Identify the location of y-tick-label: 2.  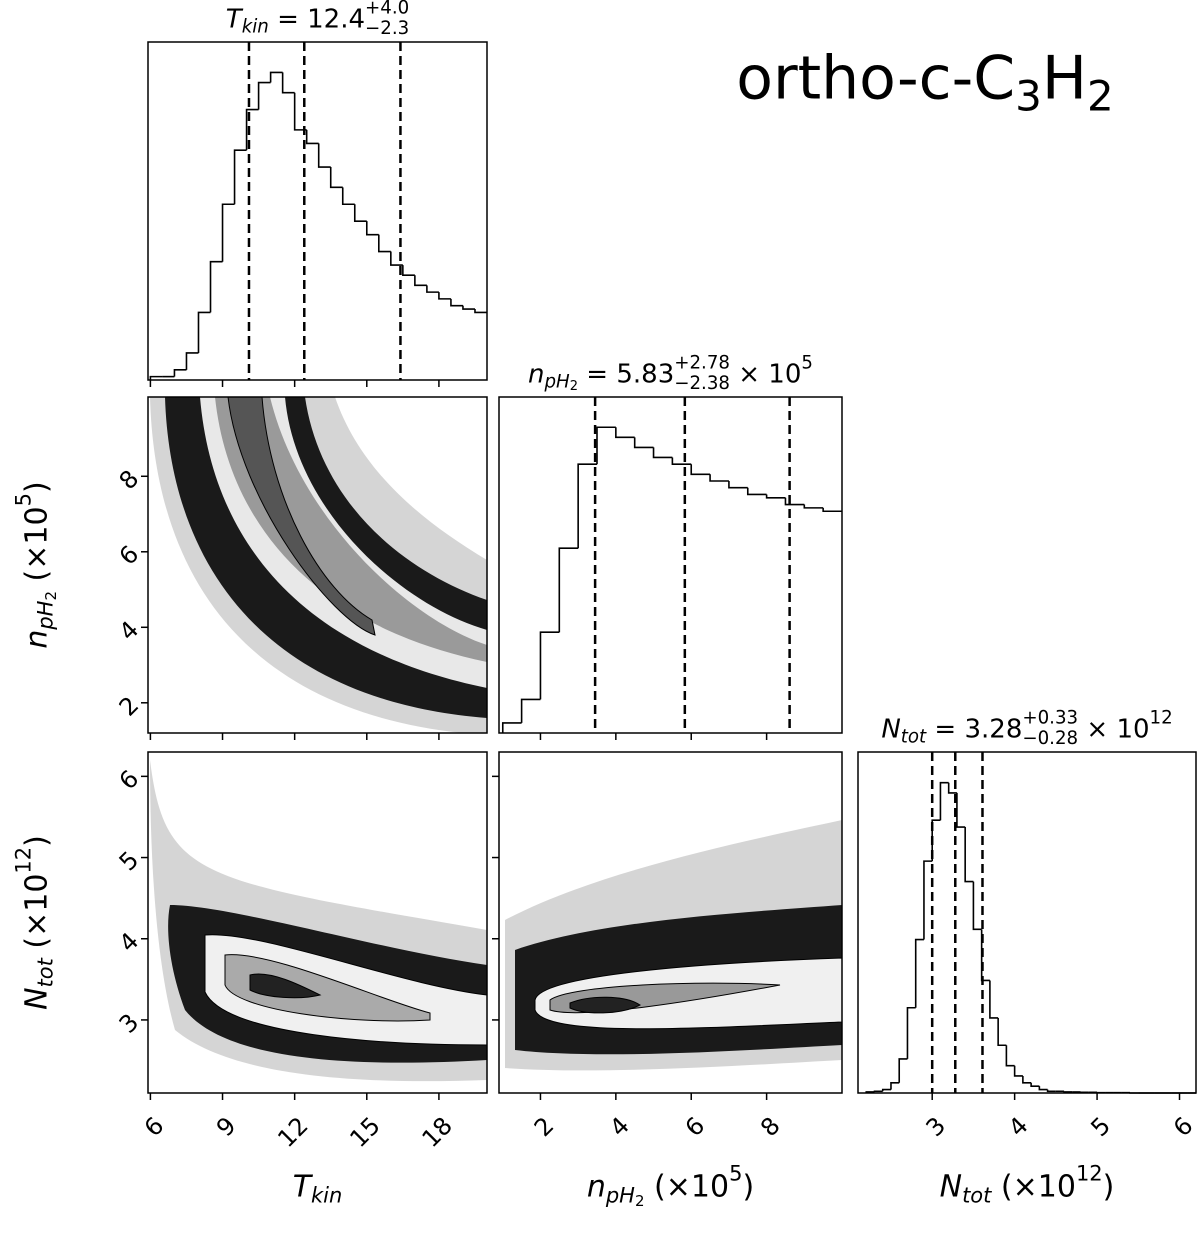
(129, 706).